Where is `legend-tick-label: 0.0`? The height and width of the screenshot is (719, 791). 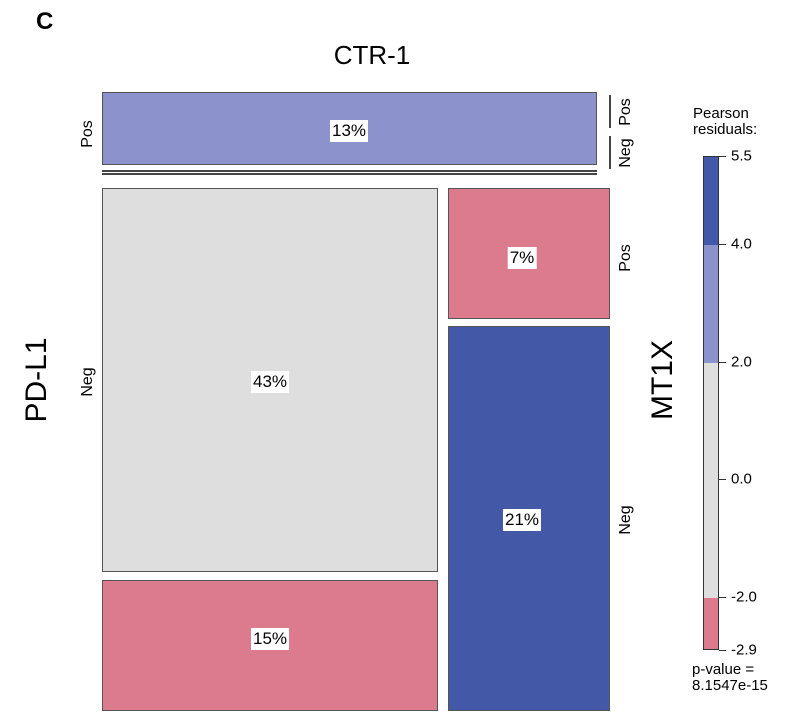 legend-tick-label: 0.0 is located at coordinates (741, 479).